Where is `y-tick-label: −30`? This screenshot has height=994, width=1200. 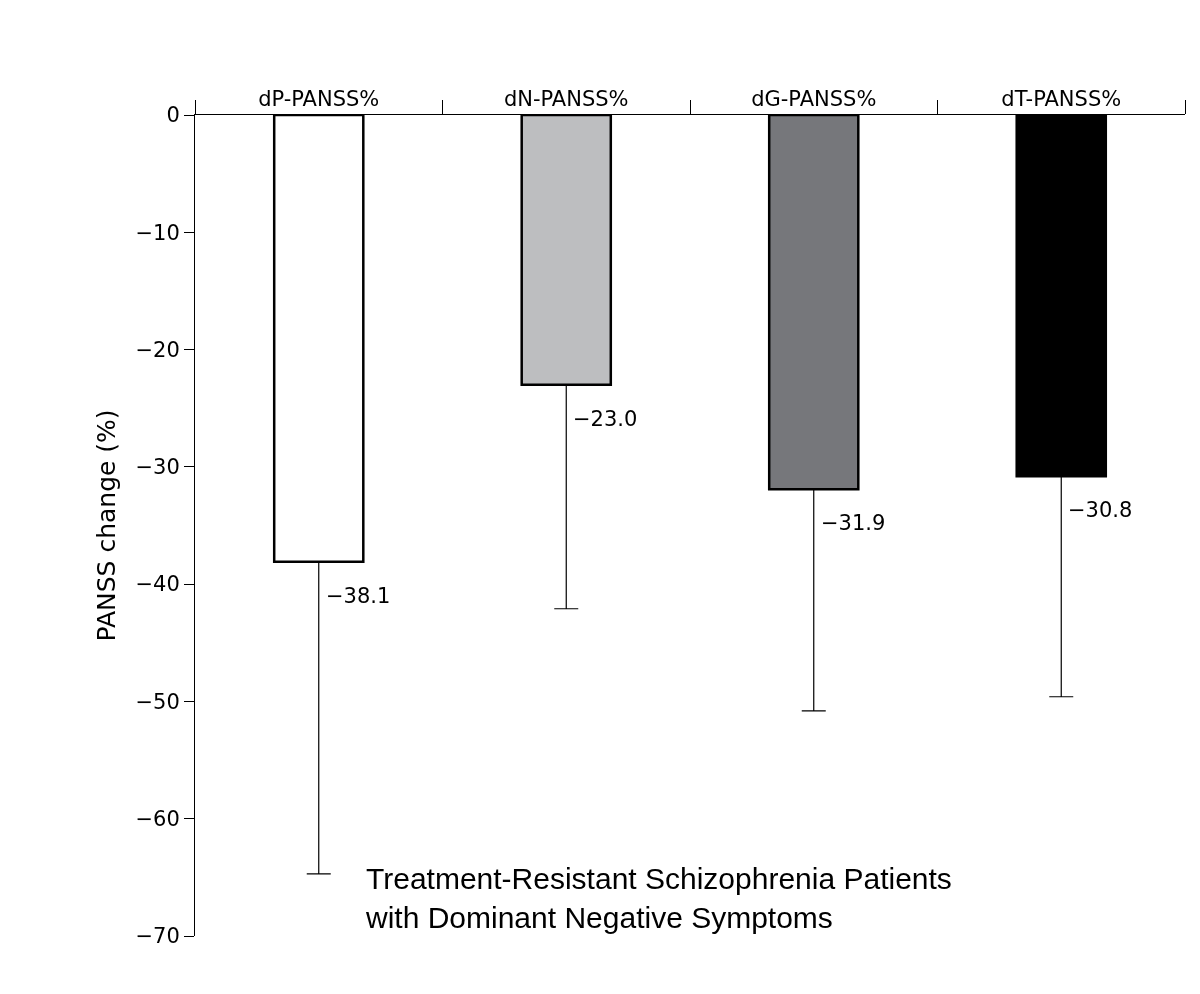 y-tick-label: −30 is located at coordinates (157, 467).